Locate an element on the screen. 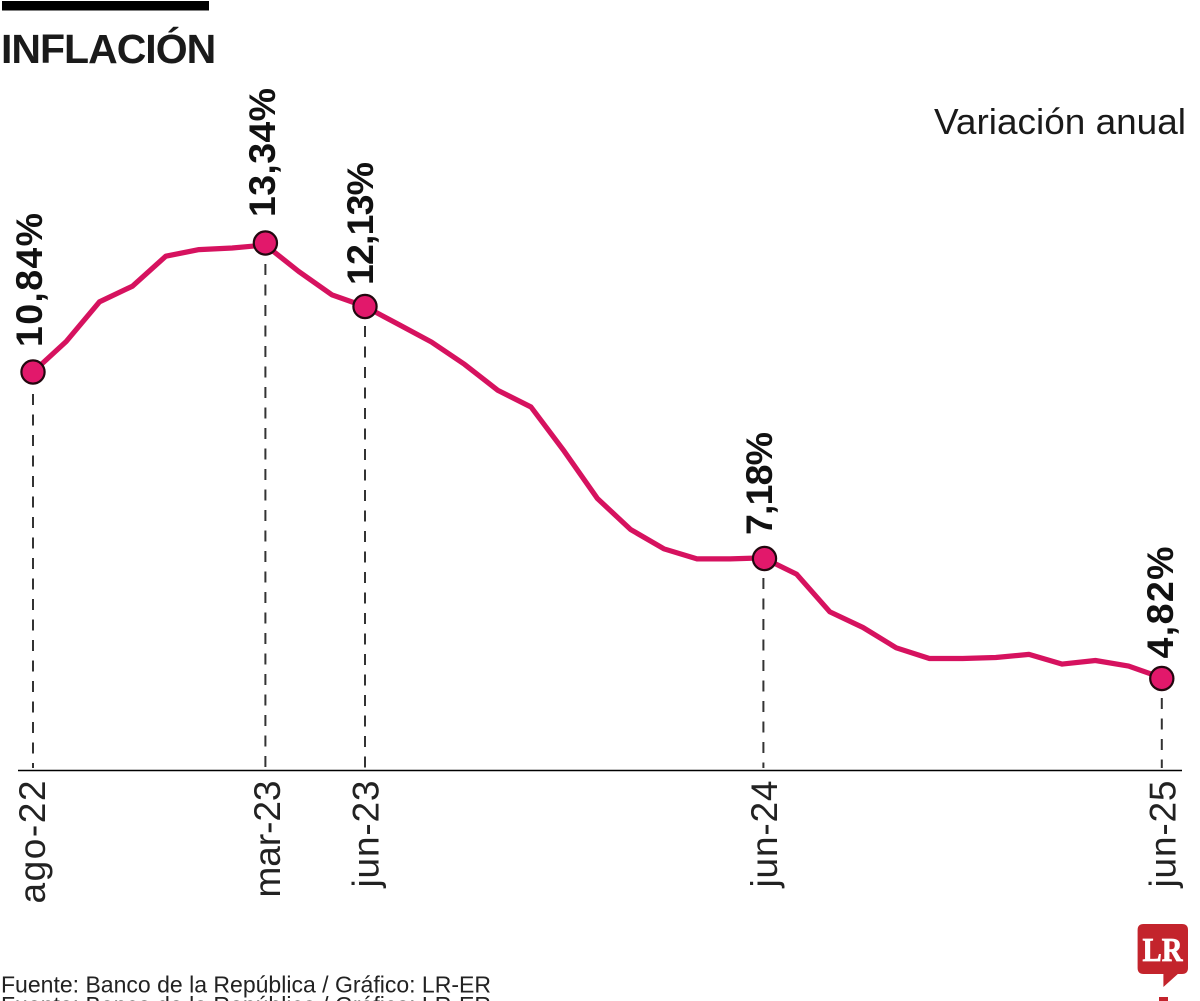 This screenshot has height=1001, width=1200. svg-text: mar-23 is located at coordinates (267, 839).